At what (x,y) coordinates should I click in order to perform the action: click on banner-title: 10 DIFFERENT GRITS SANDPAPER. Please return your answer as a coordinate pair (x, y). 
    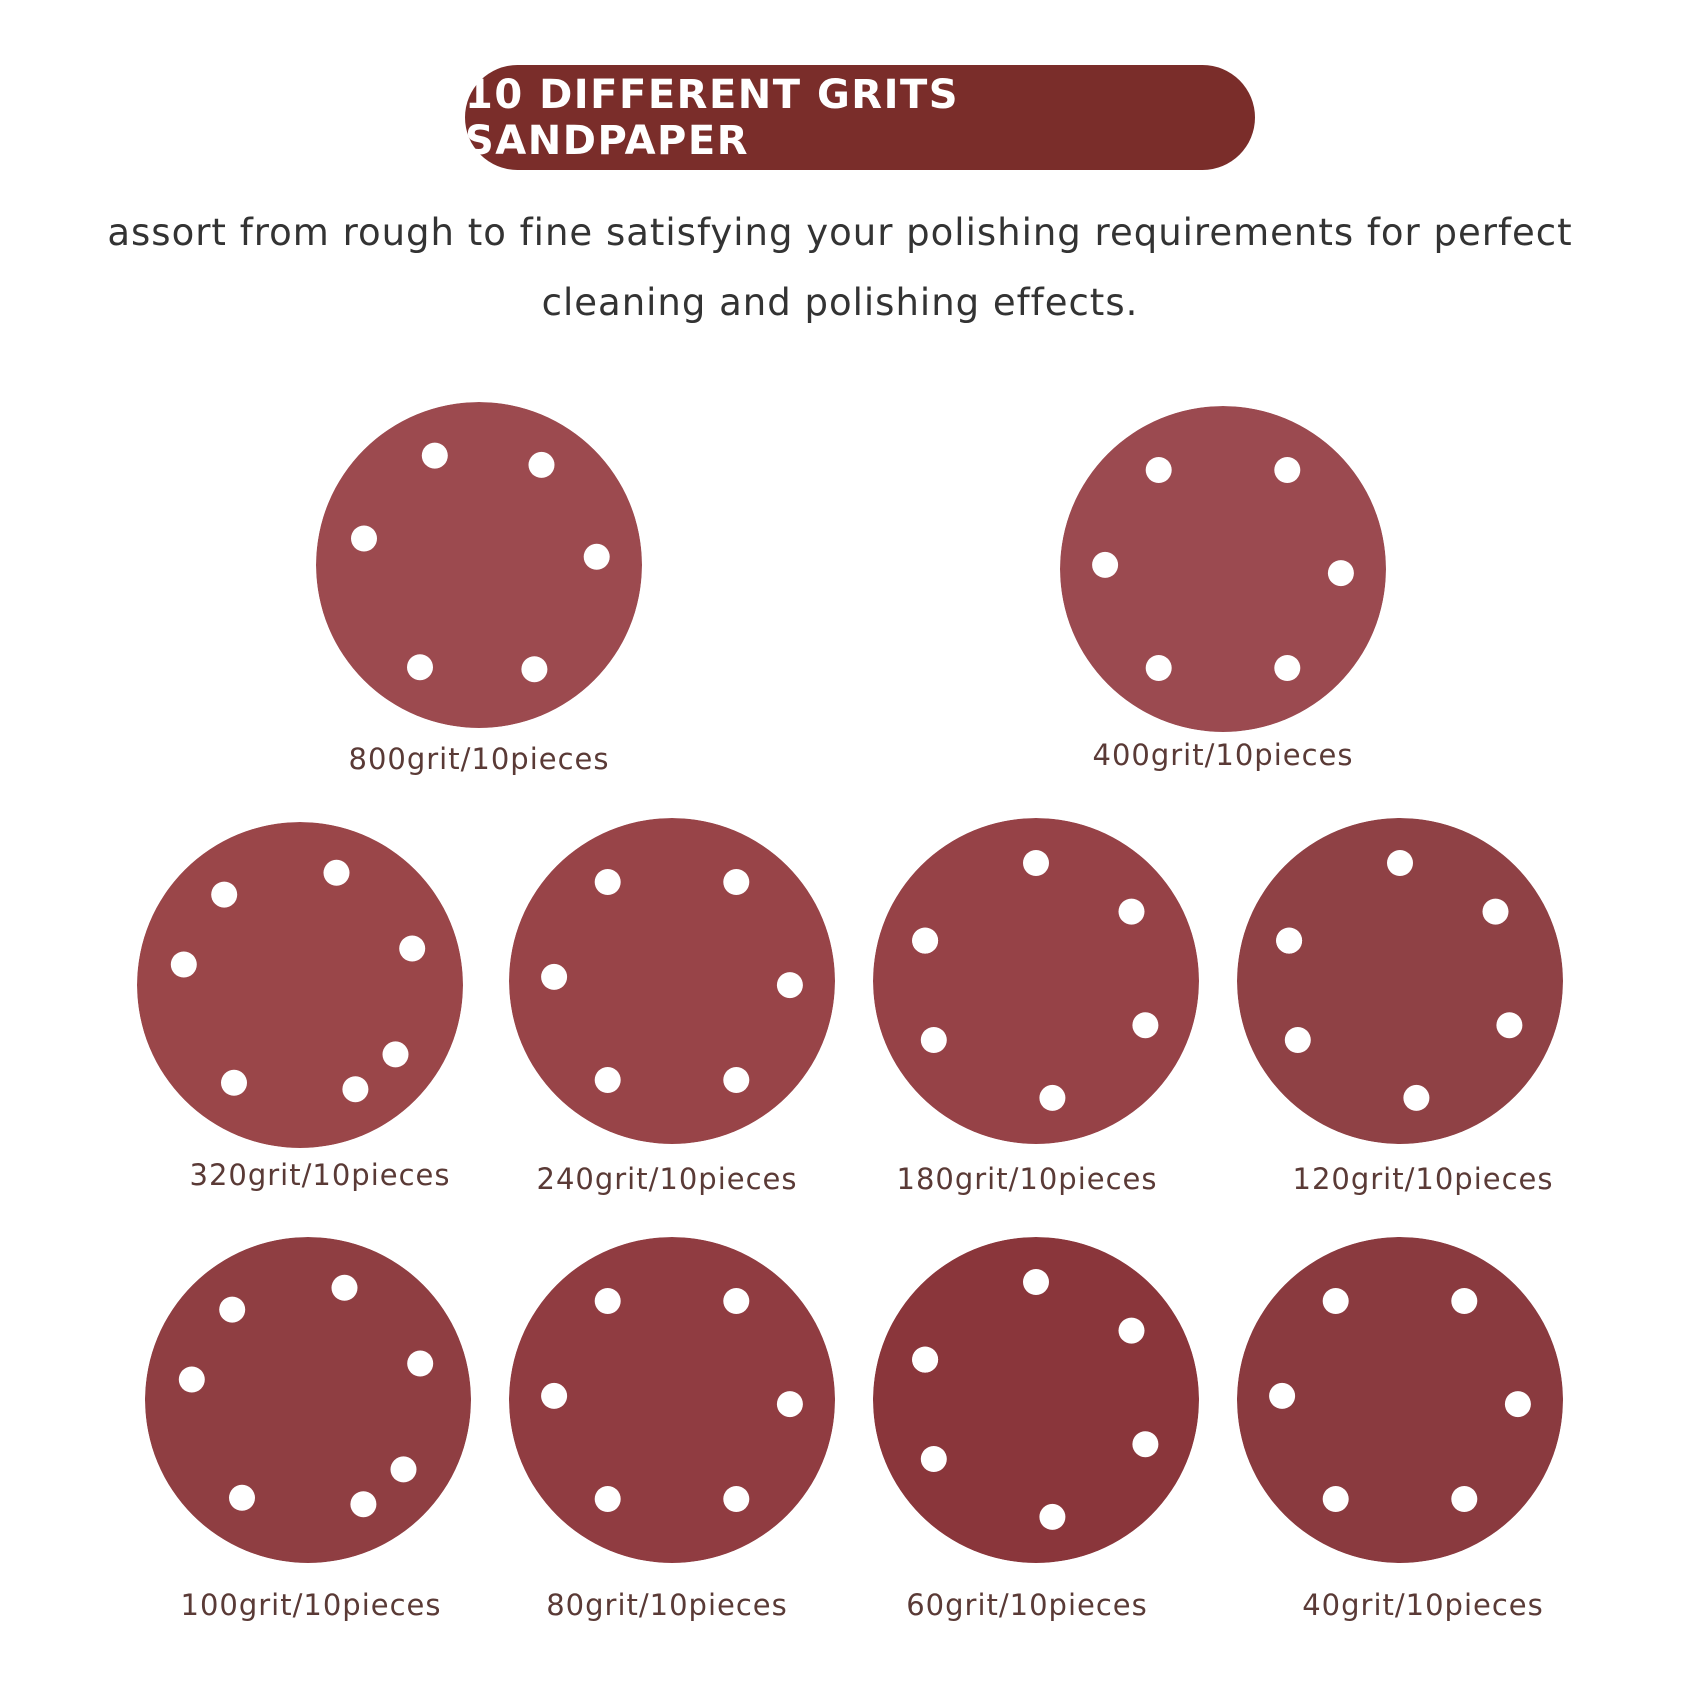
    Looking at the image, I should click on (712, 117).